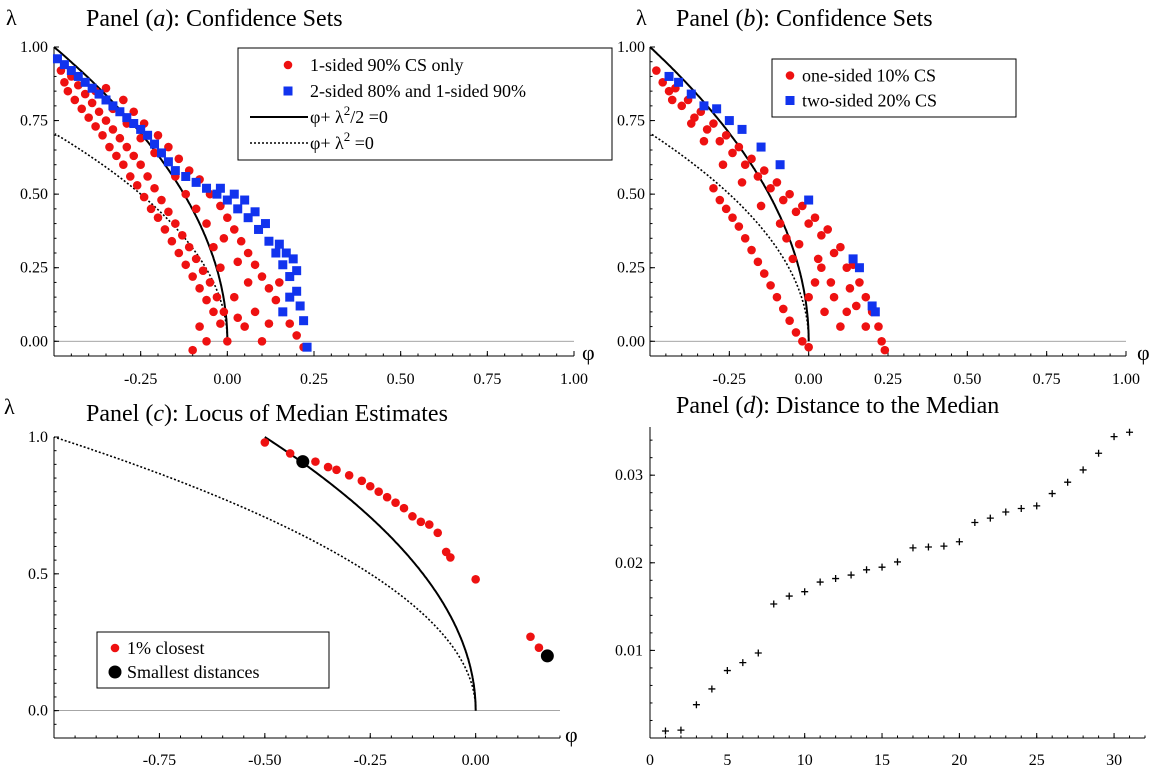 The height and width of the screenshot is (769, 1158). What do you see at coordinates (805, 760) in the screenshot?
I see `x-tick-label: 10` at bounding box center [805, 760].